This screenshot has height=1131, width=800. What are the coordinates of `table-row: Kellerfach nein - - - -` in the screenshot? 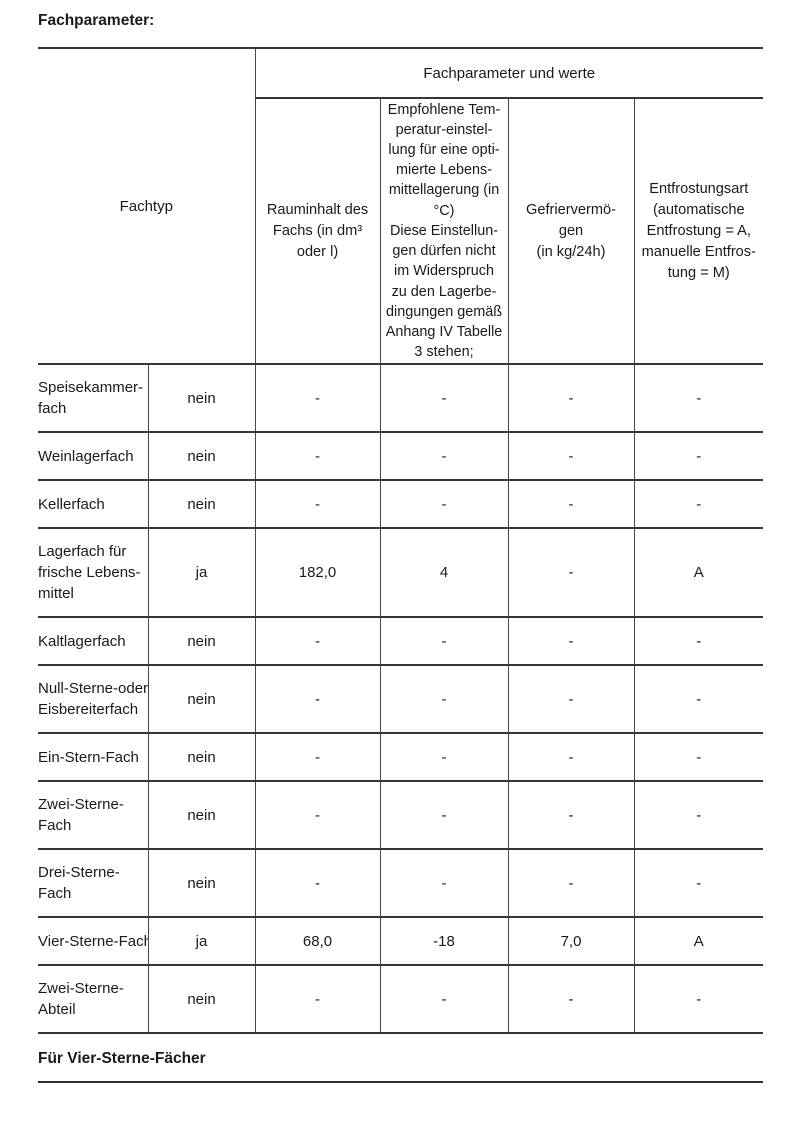 It's located at (401, 503).